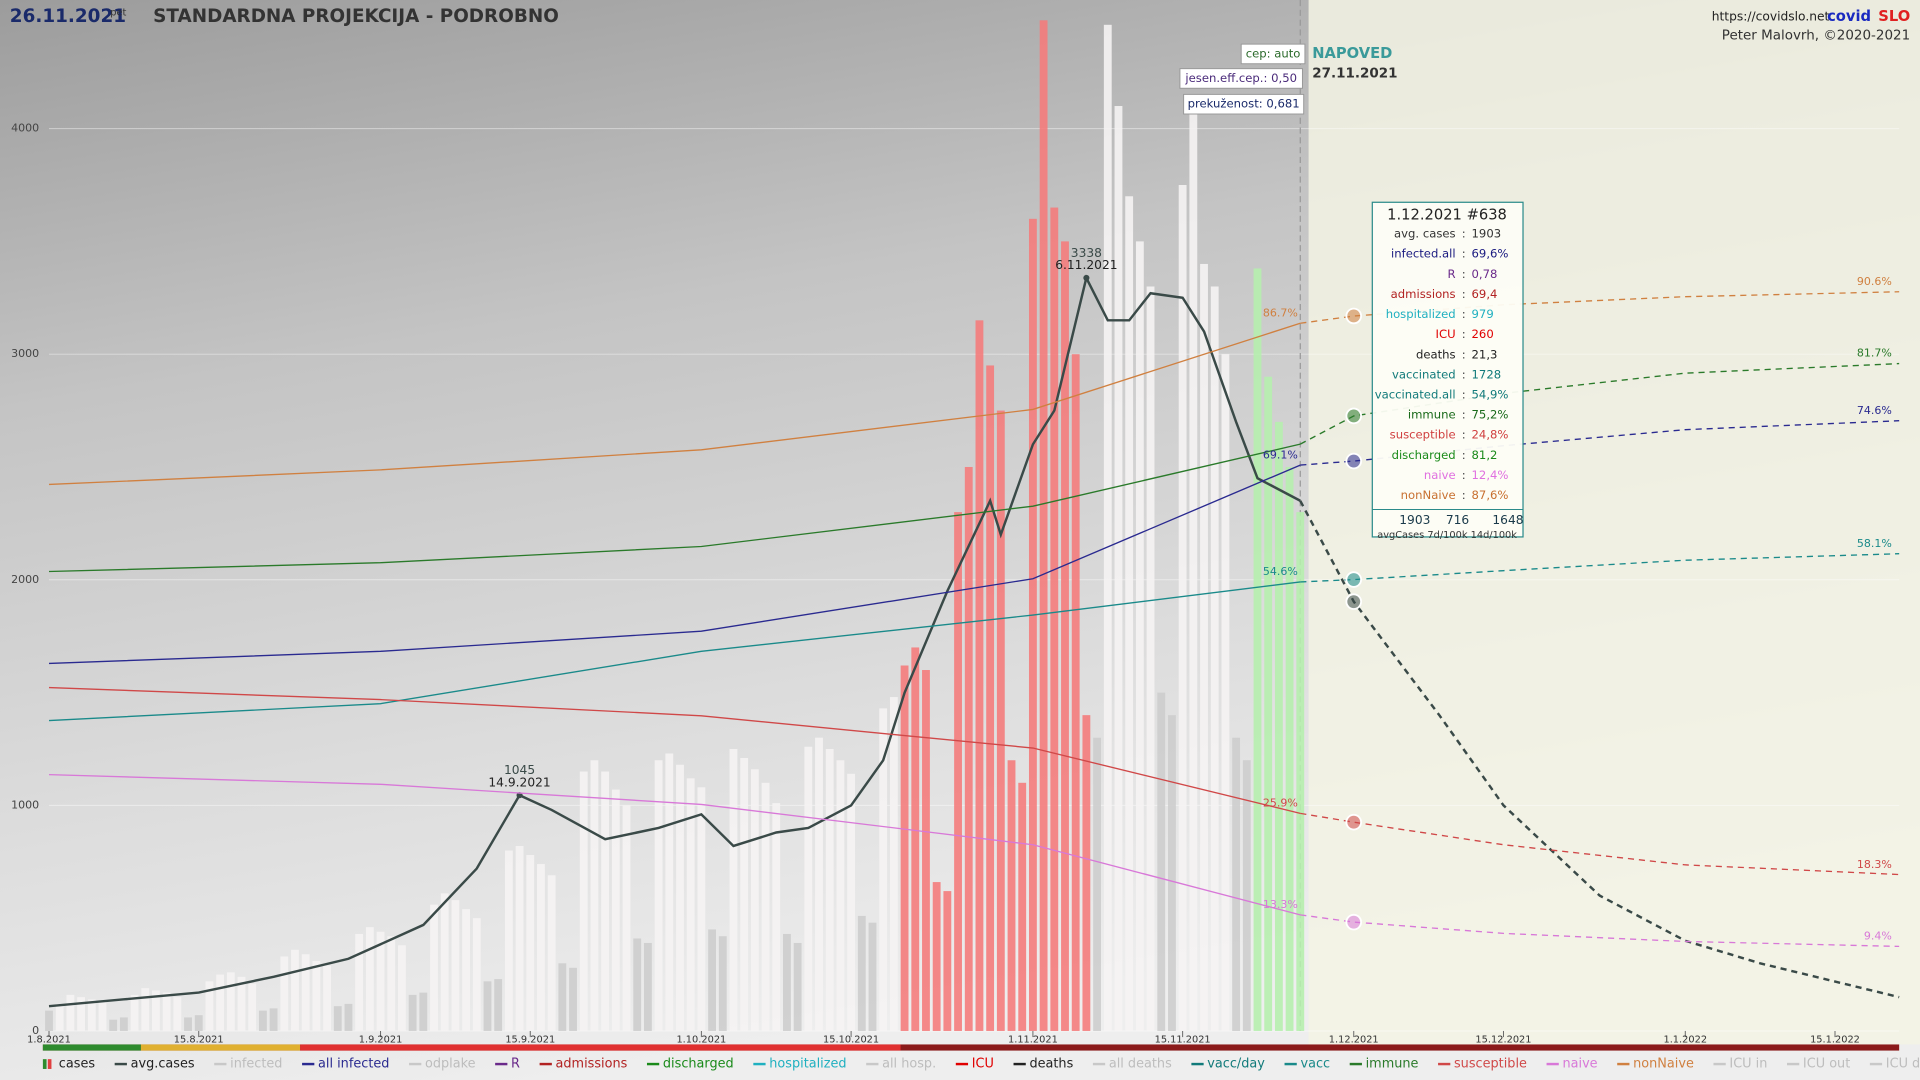 The image size is (1920, 1080). I want to click on x-tick-label: 15.8.2021, so click(199, 1040).